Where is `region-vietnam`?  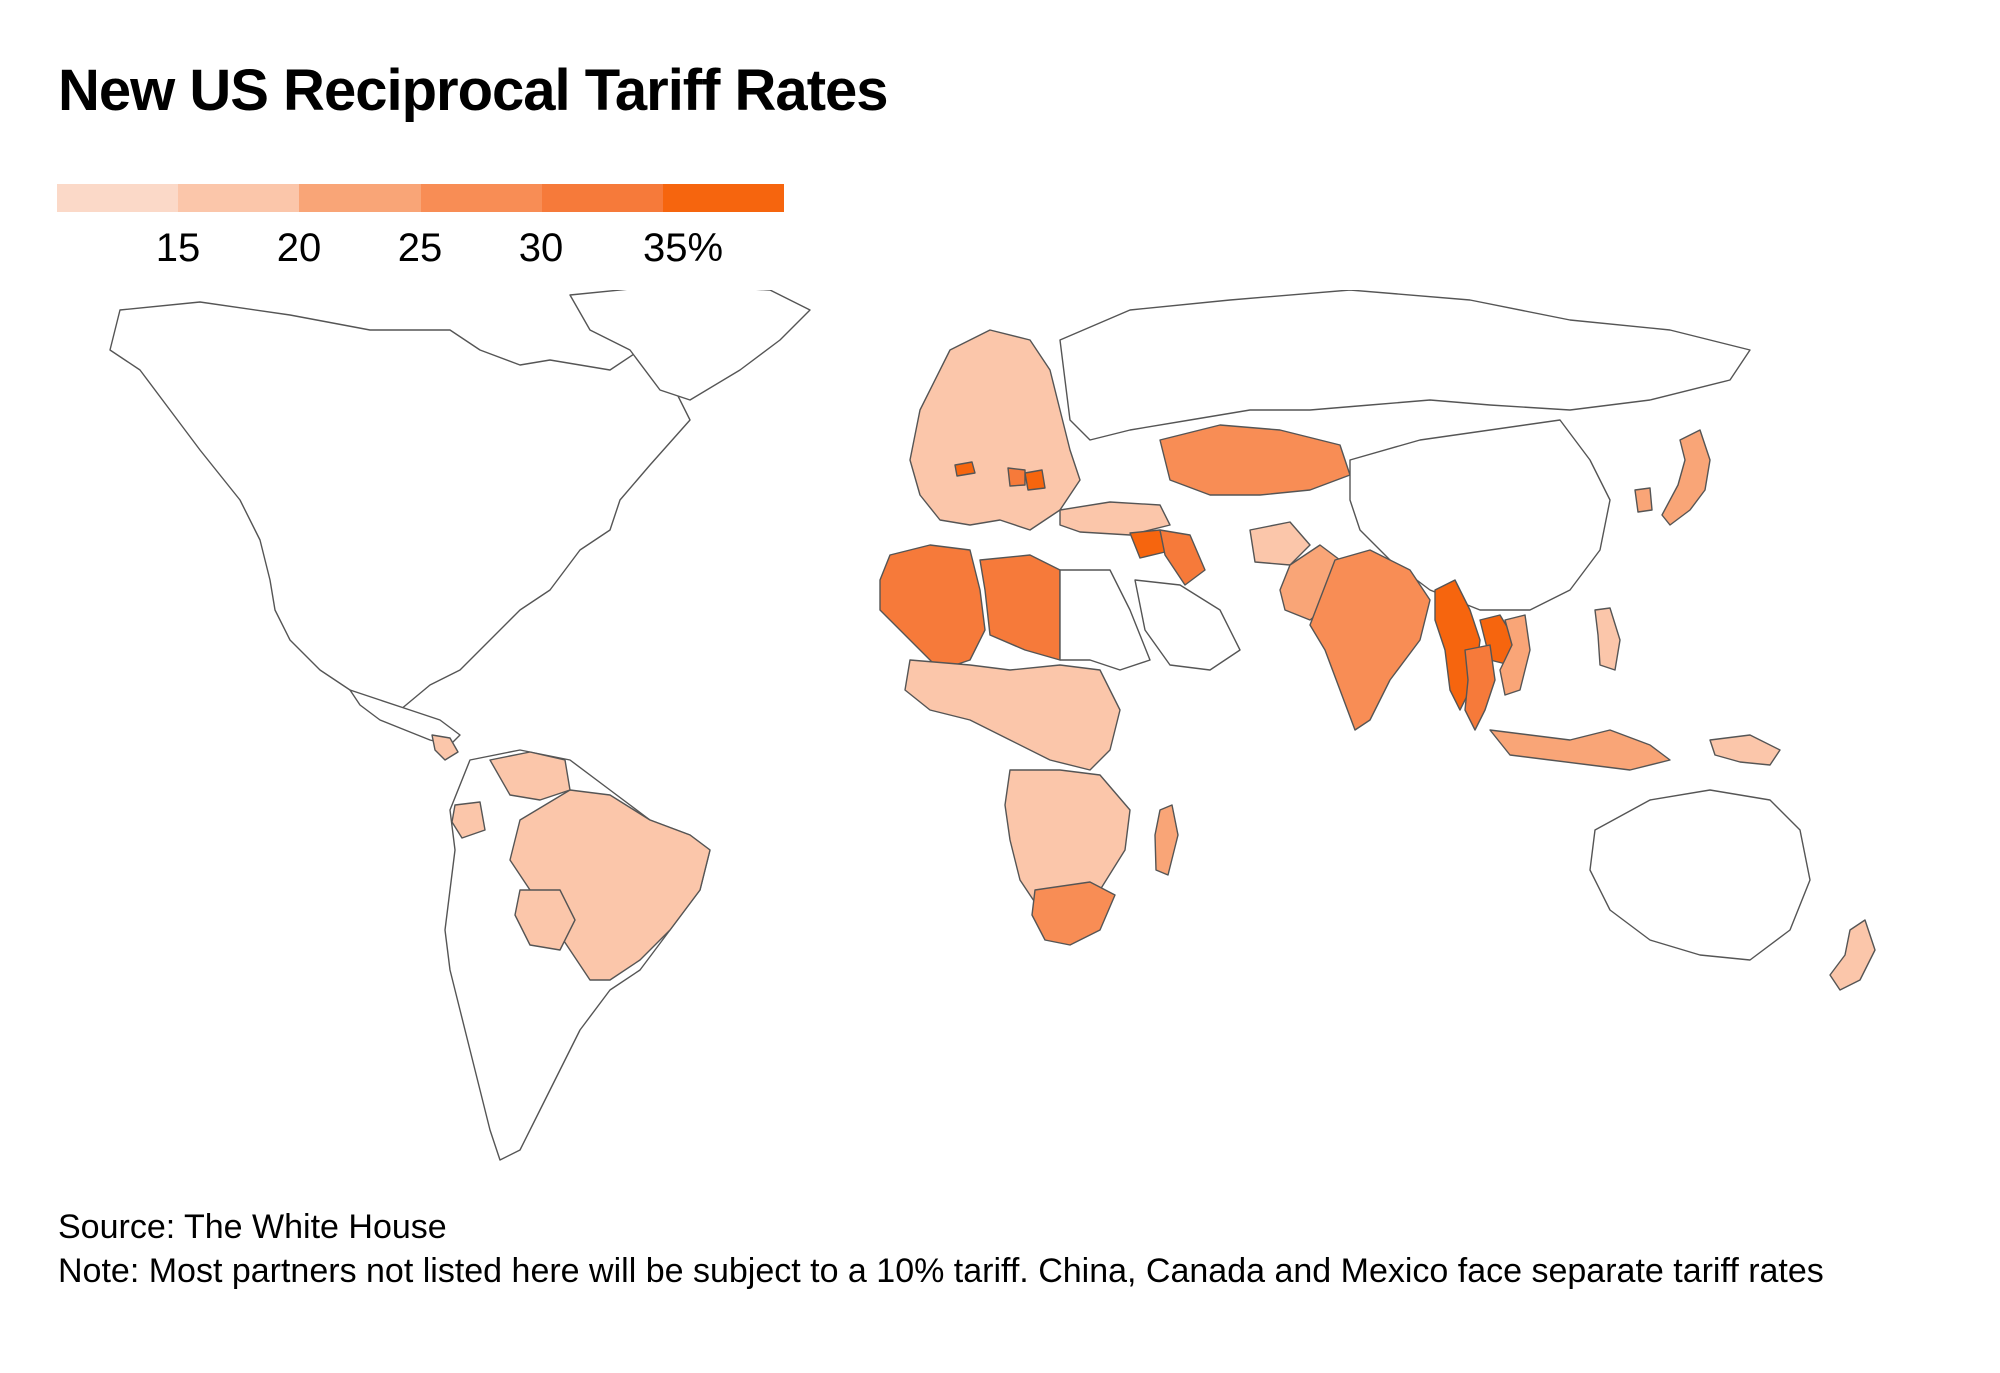 region-vietnam is located at coordinates (1515, 655).